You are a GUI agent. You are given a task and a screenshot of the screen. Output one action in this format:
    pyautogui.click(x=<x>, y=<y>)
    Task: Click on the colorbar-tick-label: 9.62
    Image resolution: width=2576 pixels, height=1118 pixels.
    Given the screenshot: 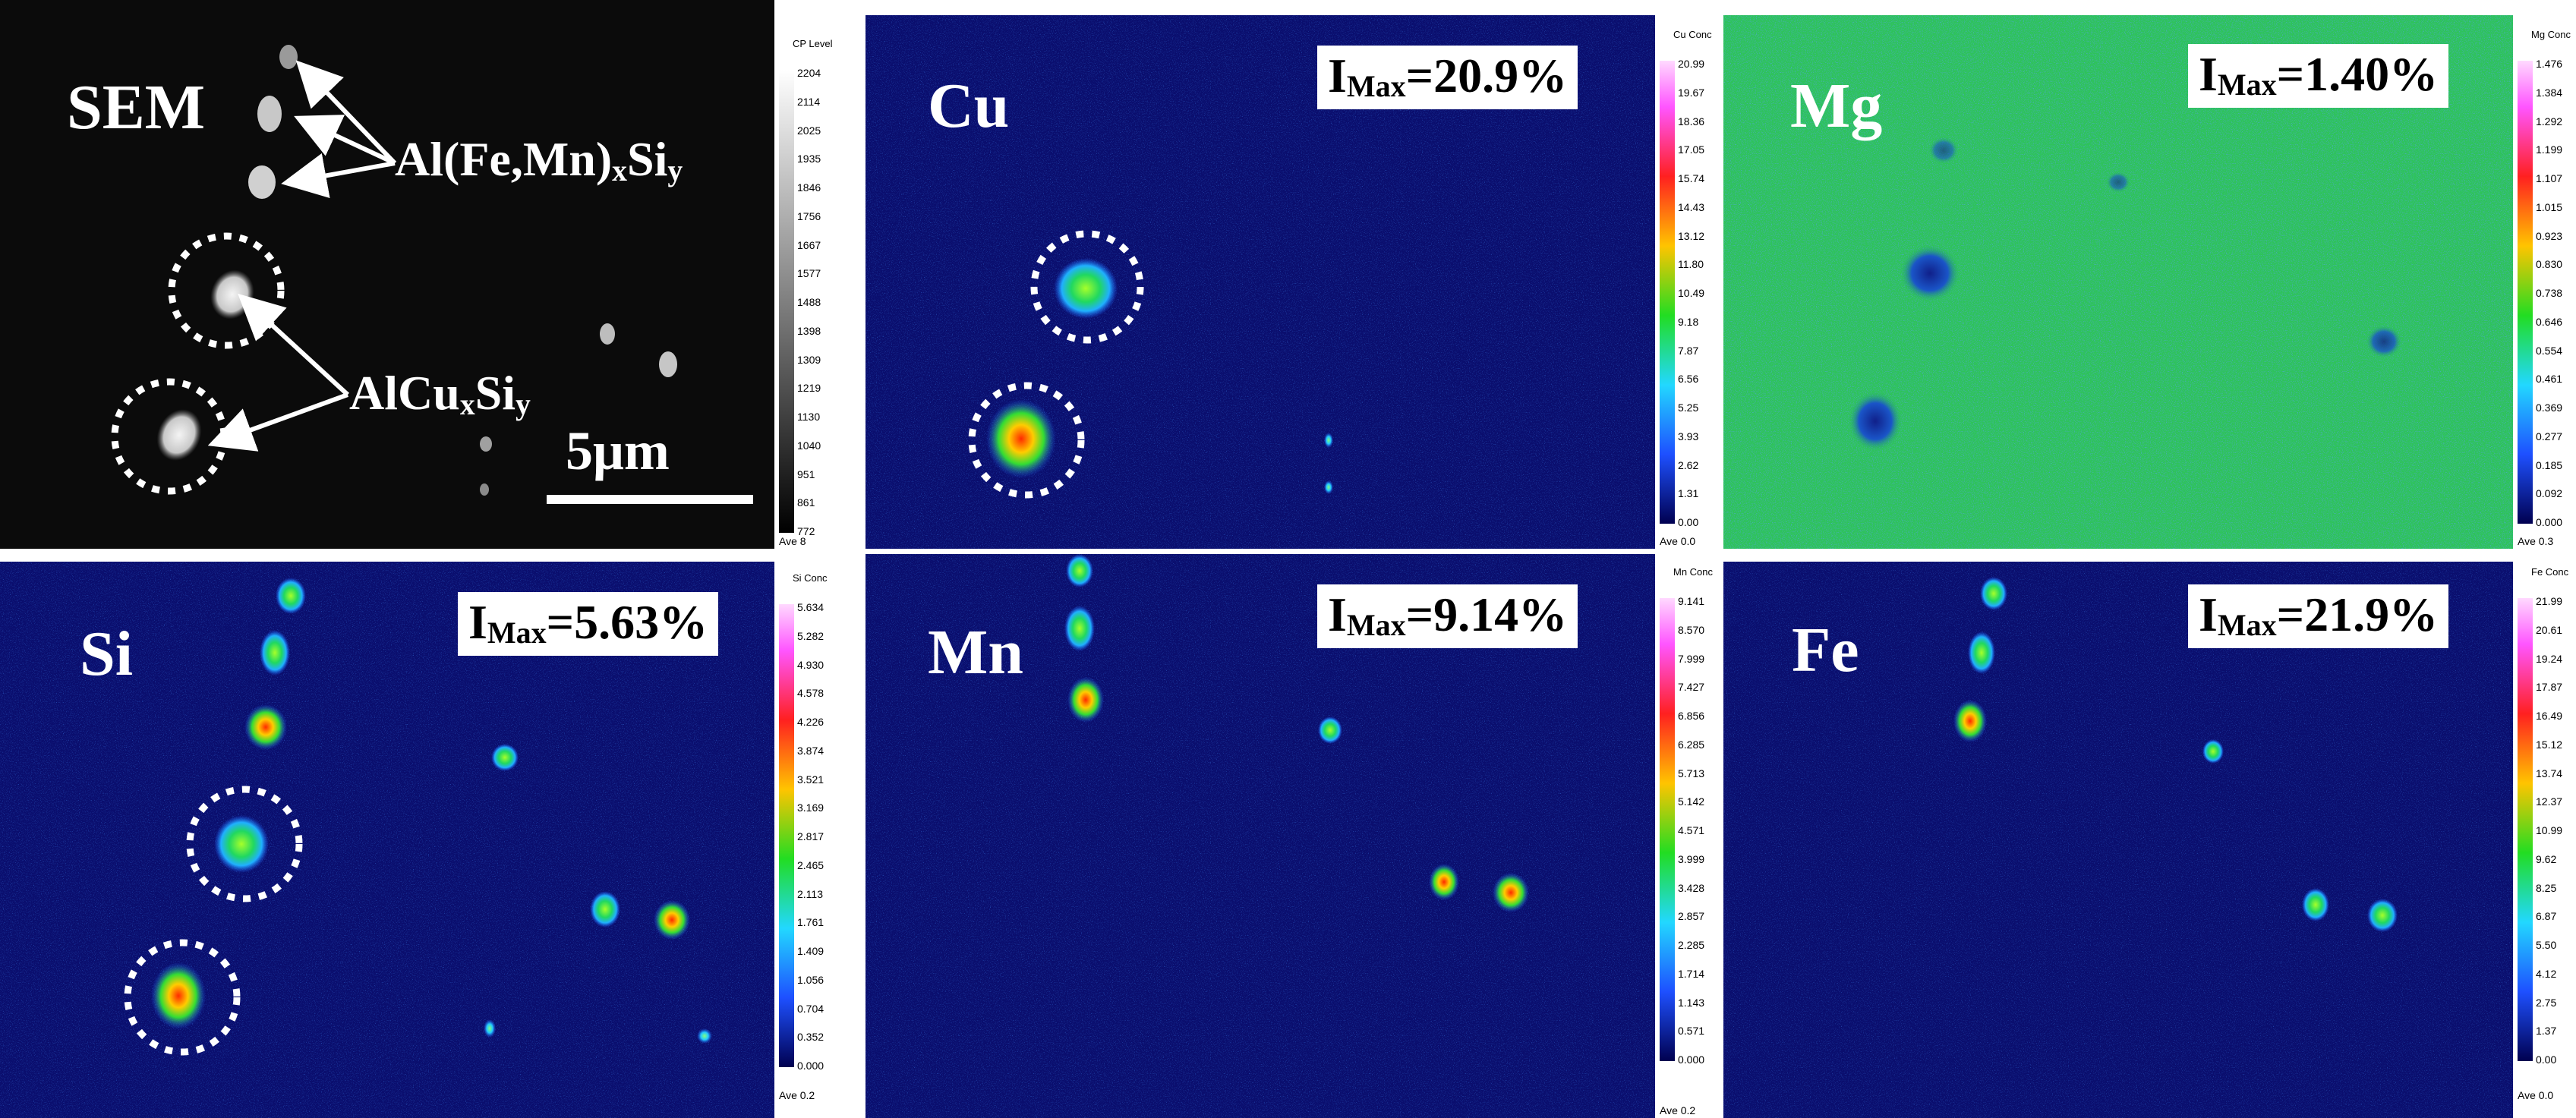 What is the action you would take?
    pyautogui.click(x=2546, y=858)
    